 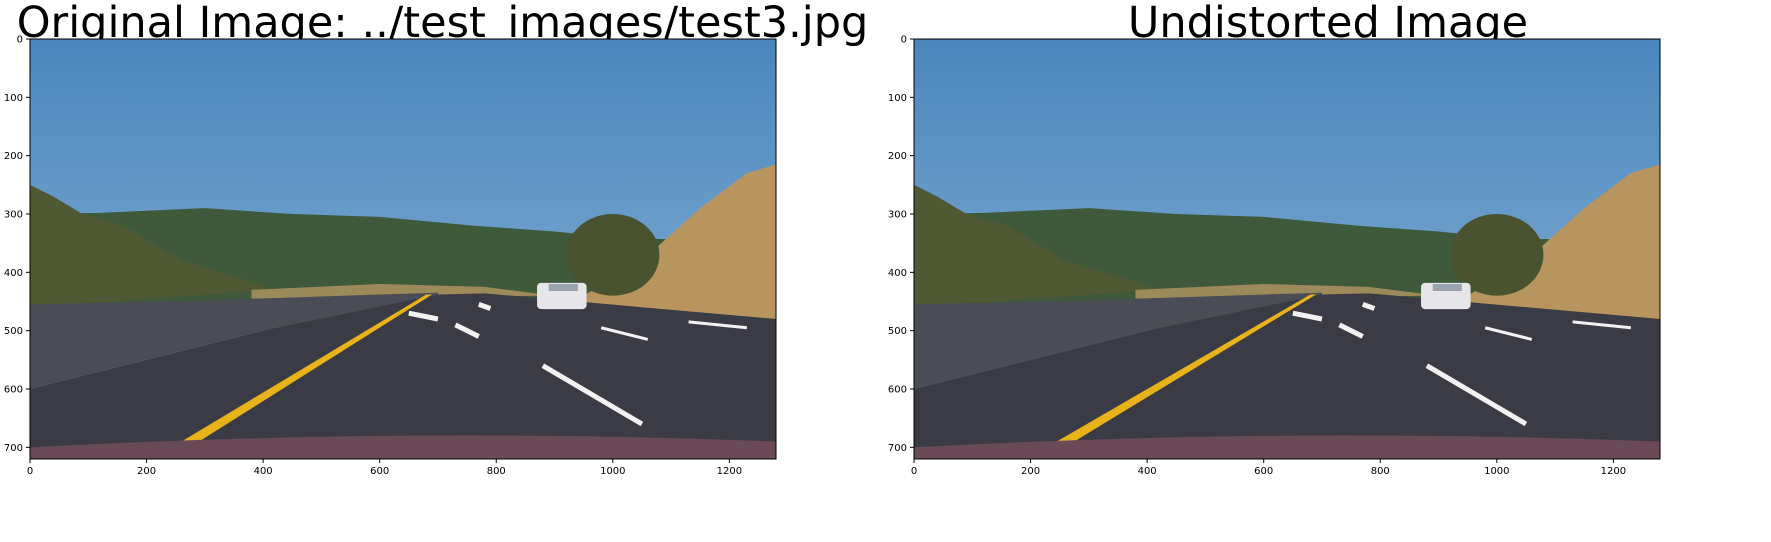 I want to click on road, so click(x=403, y=376).